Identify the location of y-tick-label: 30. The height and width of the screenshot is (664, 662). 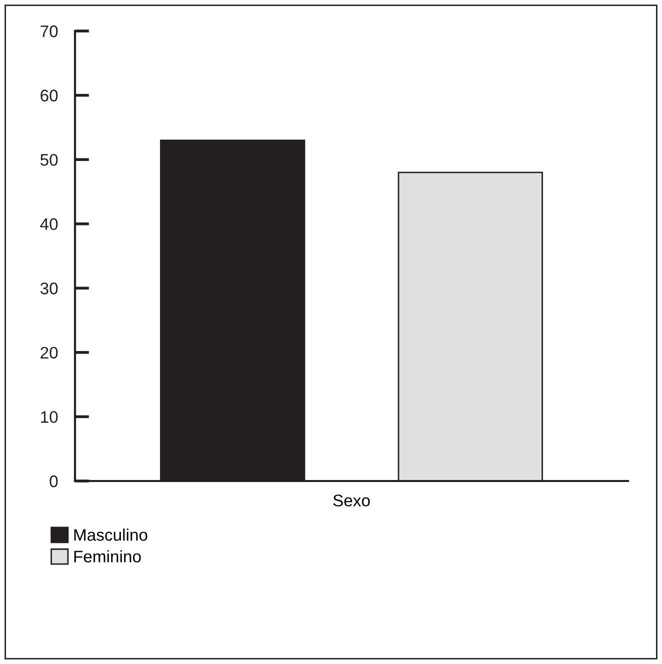
(49, 288).